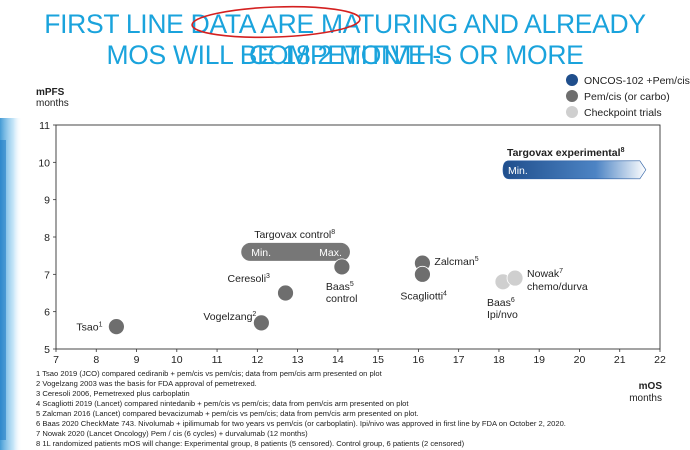 The width and height of the screenshot is (690, 450). Describe the element at coordinates (539, 360) in the screenshot. I see `x-tick-label: 19` at that location.